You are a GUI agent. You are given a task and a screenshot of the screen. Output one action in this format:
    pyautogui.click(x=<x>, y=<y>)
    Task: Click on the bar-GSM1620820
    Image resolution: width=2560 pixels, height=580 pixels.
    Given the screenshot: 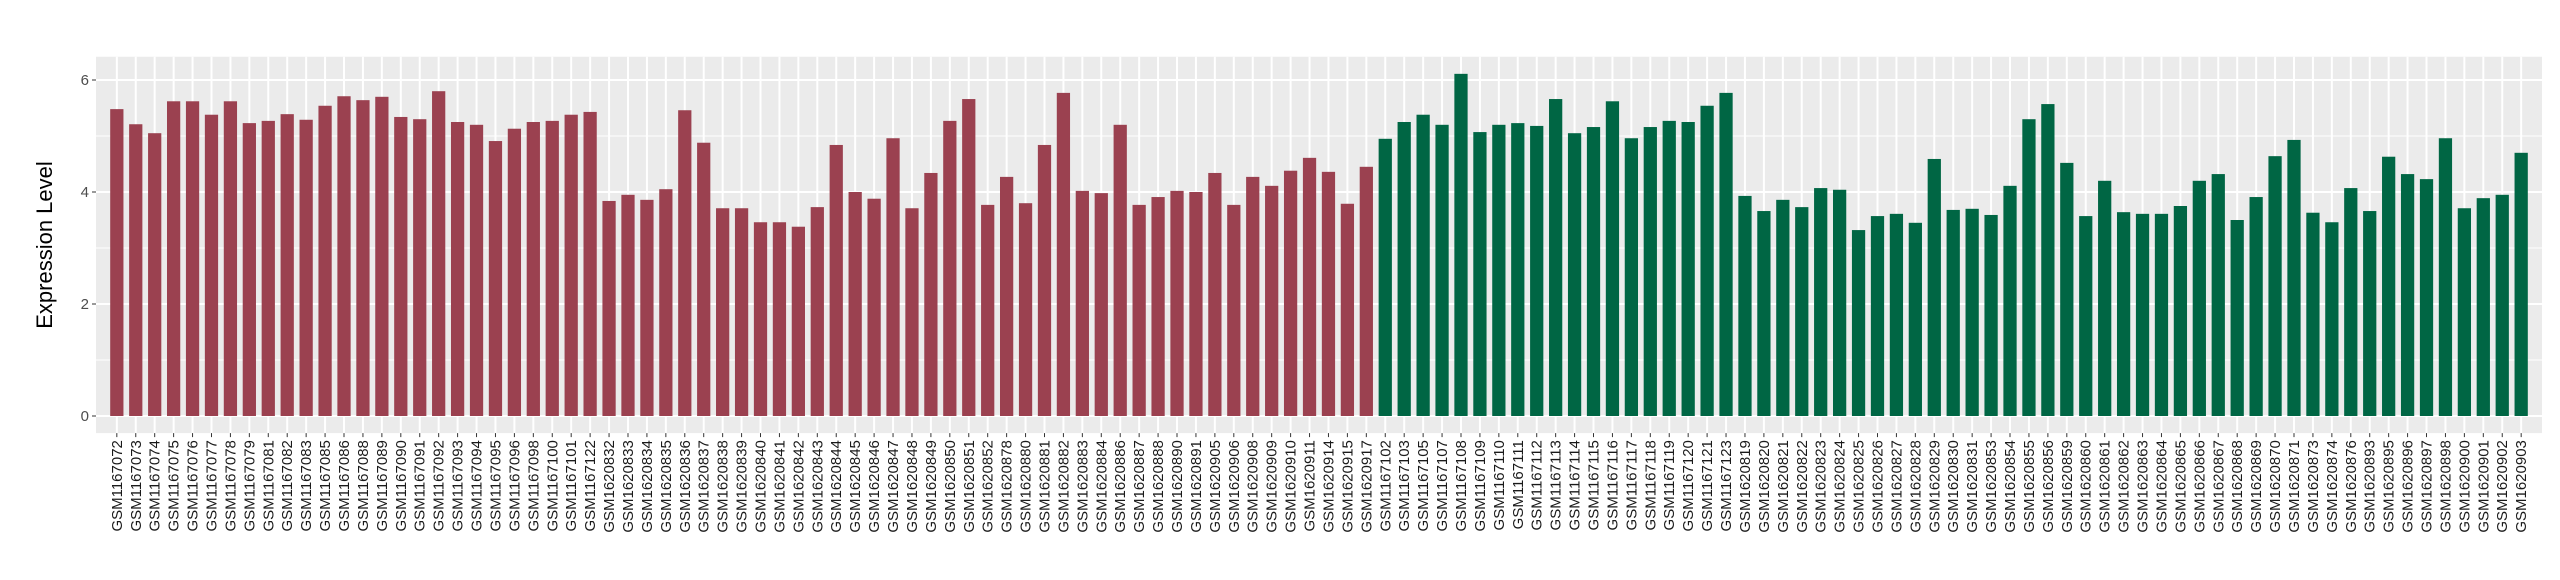 What is the action you would take?
    pyautogui.click(x=1764, y=313)
    